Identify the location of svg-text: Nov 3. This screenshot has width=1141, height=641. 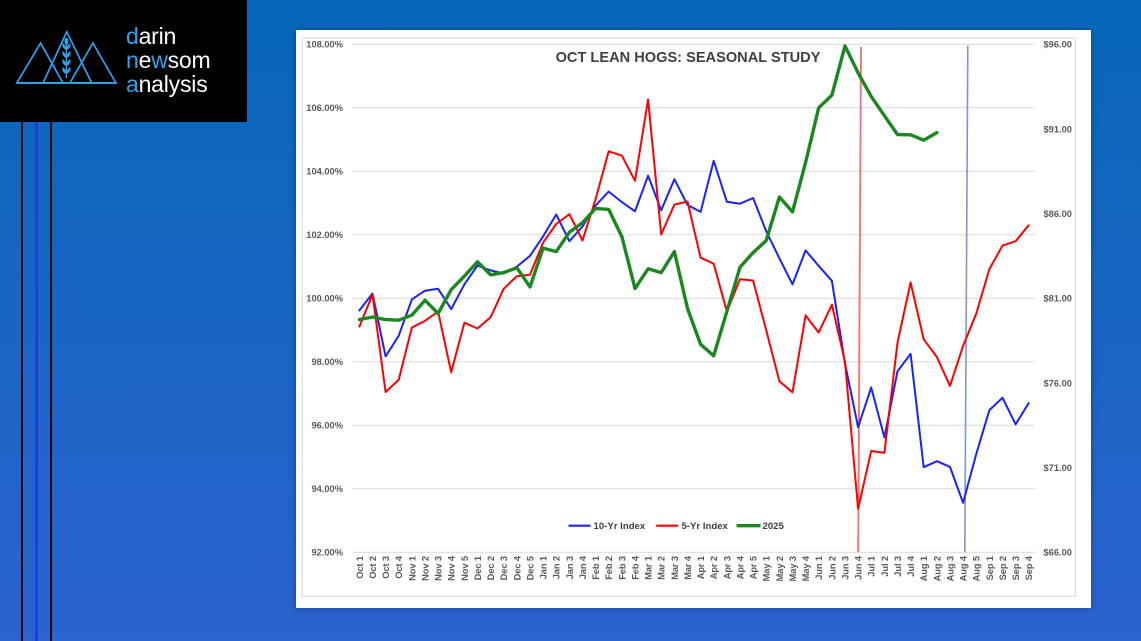
(438, 568).